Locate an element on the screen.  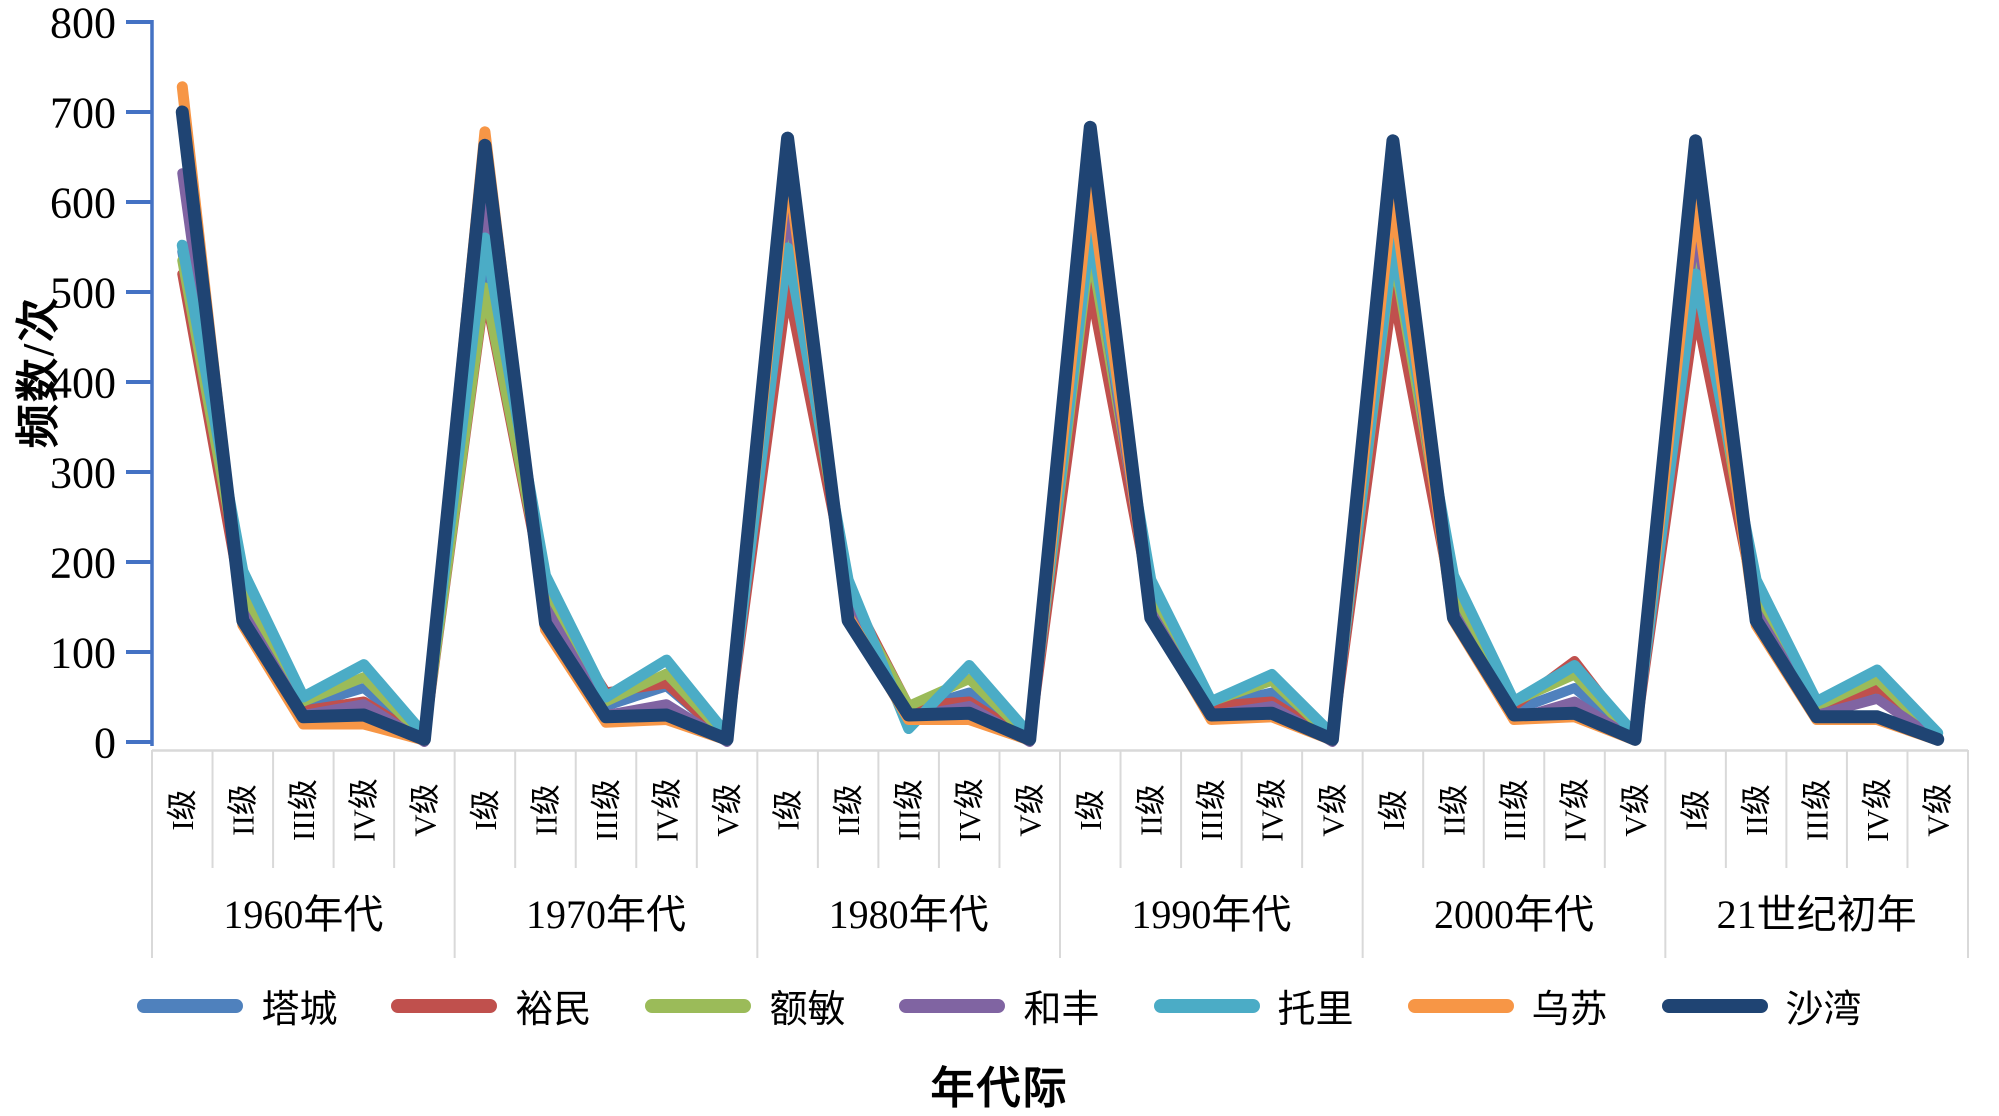
group-label: 1980年代 is located at coordinates (909, 914).